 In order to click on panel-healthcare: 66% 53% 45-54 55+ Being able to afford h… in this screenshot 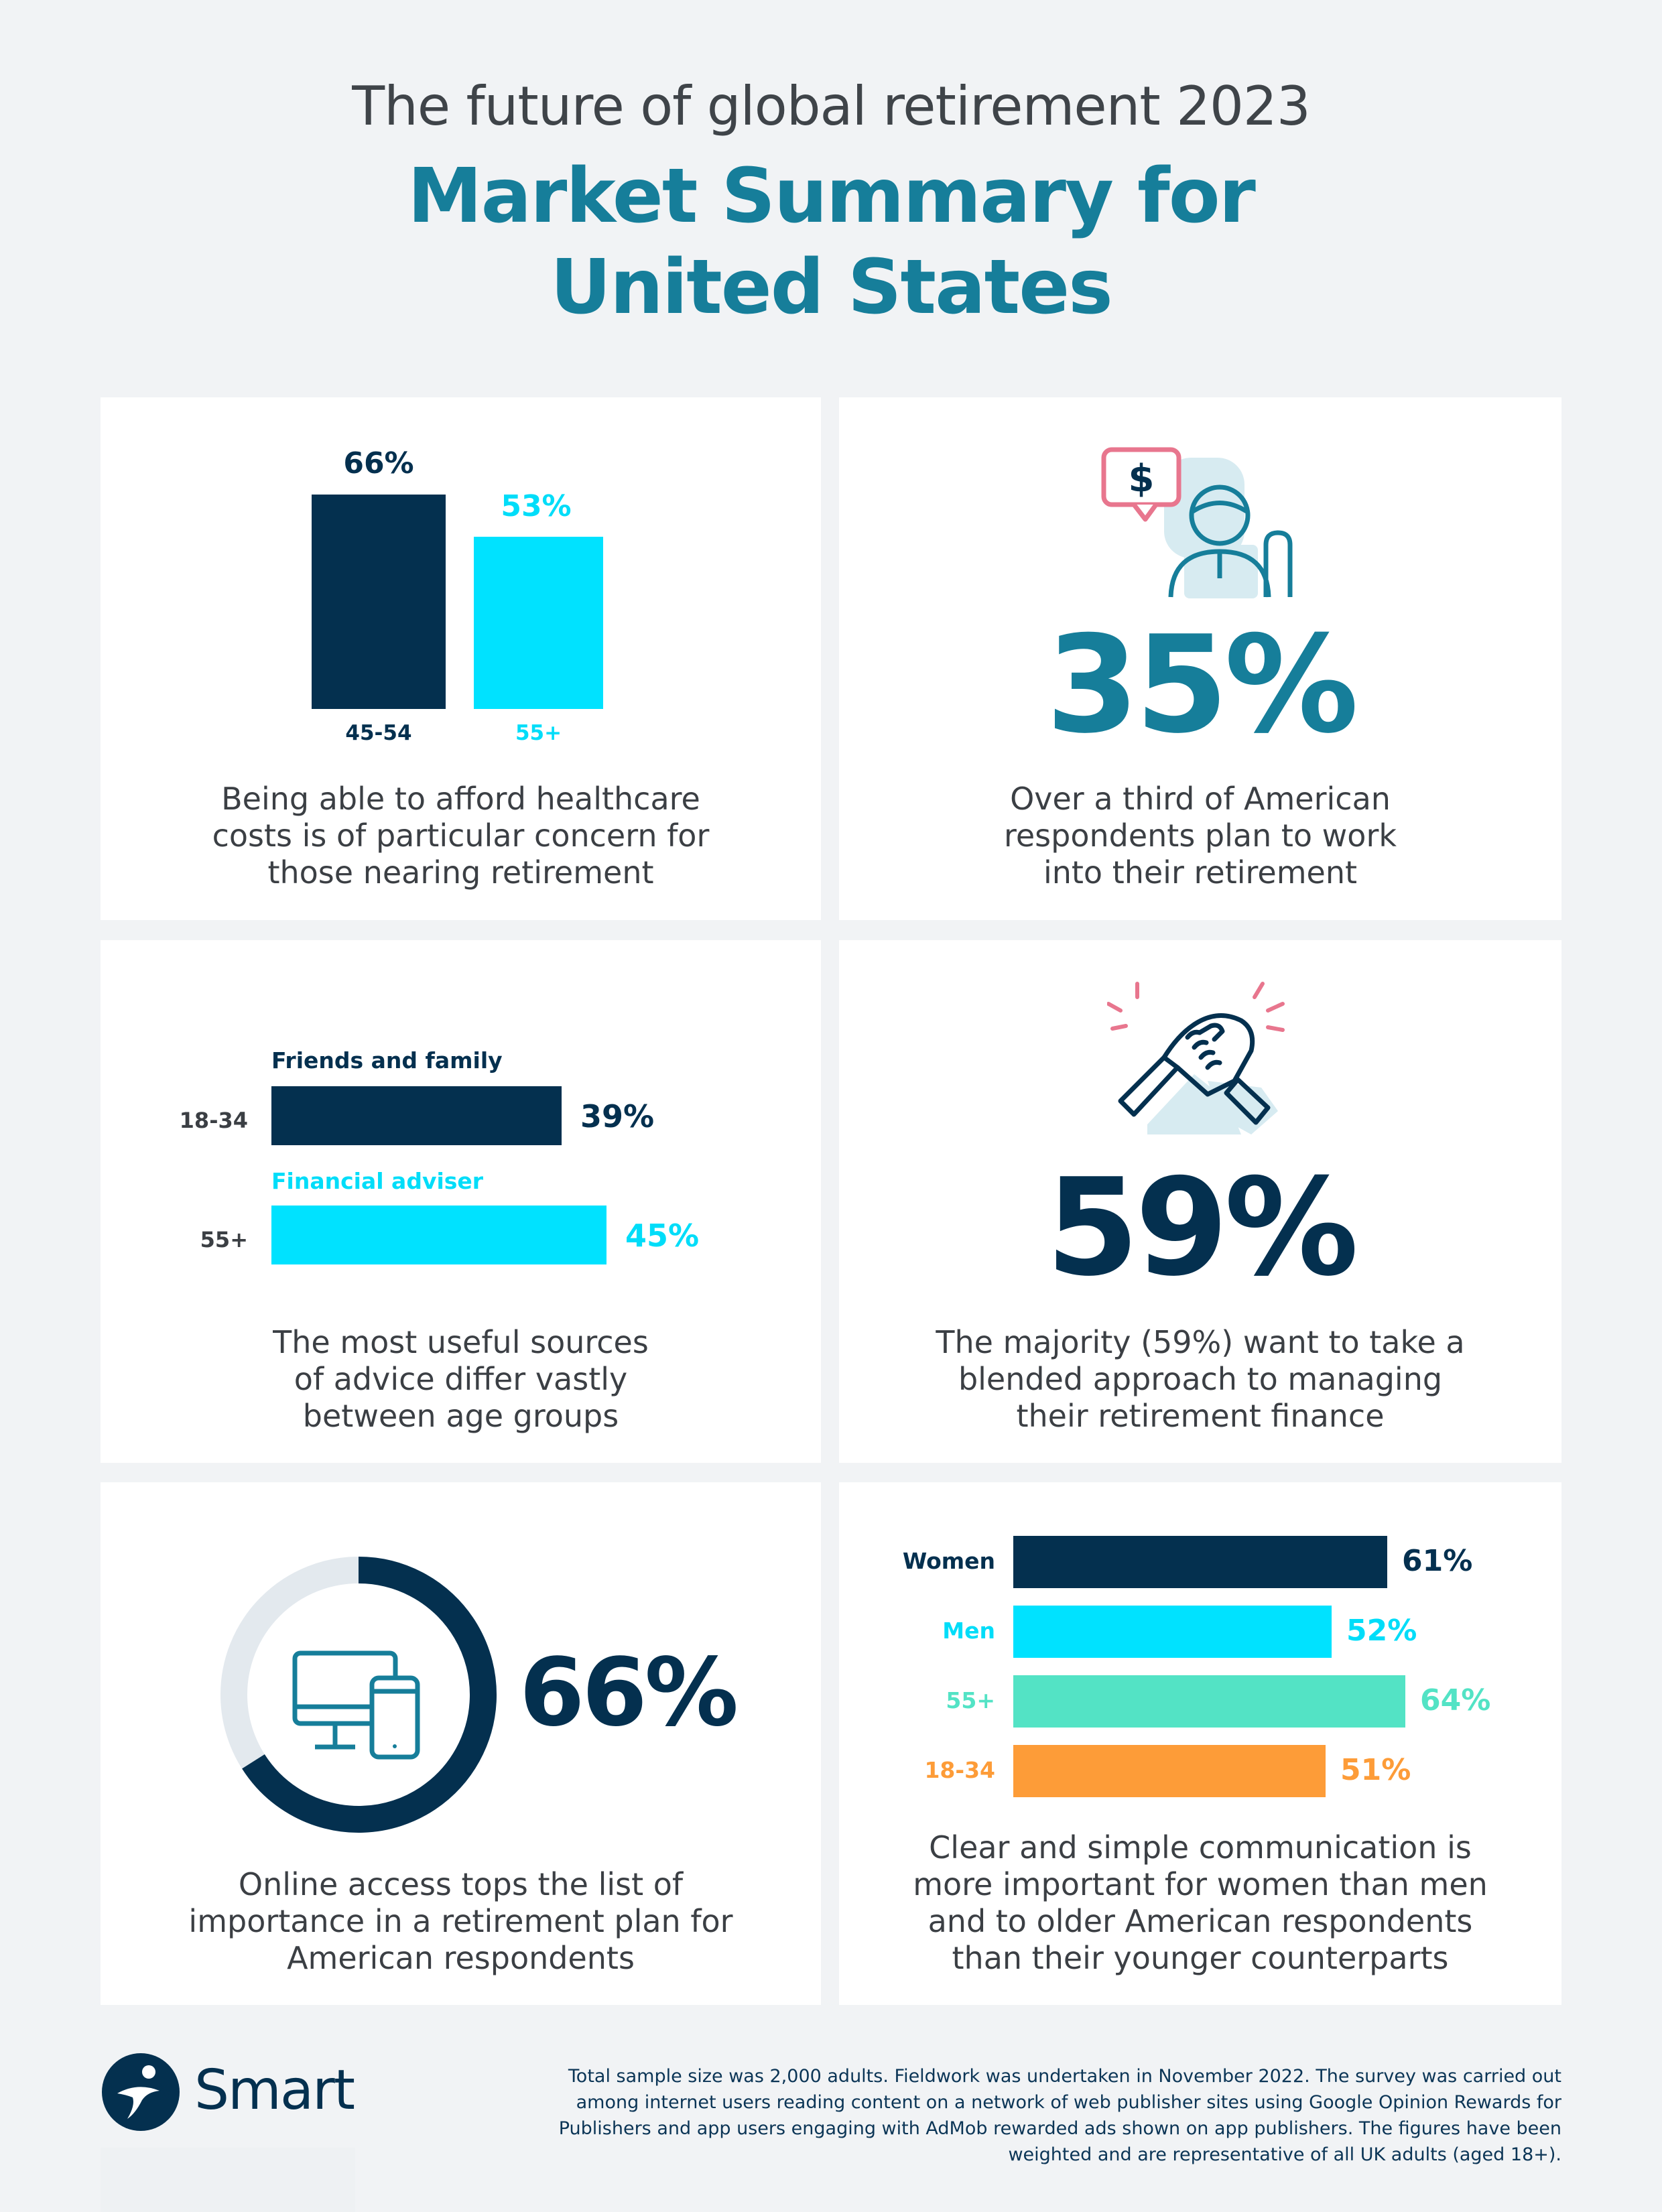, I will do `click(461, 658)`.